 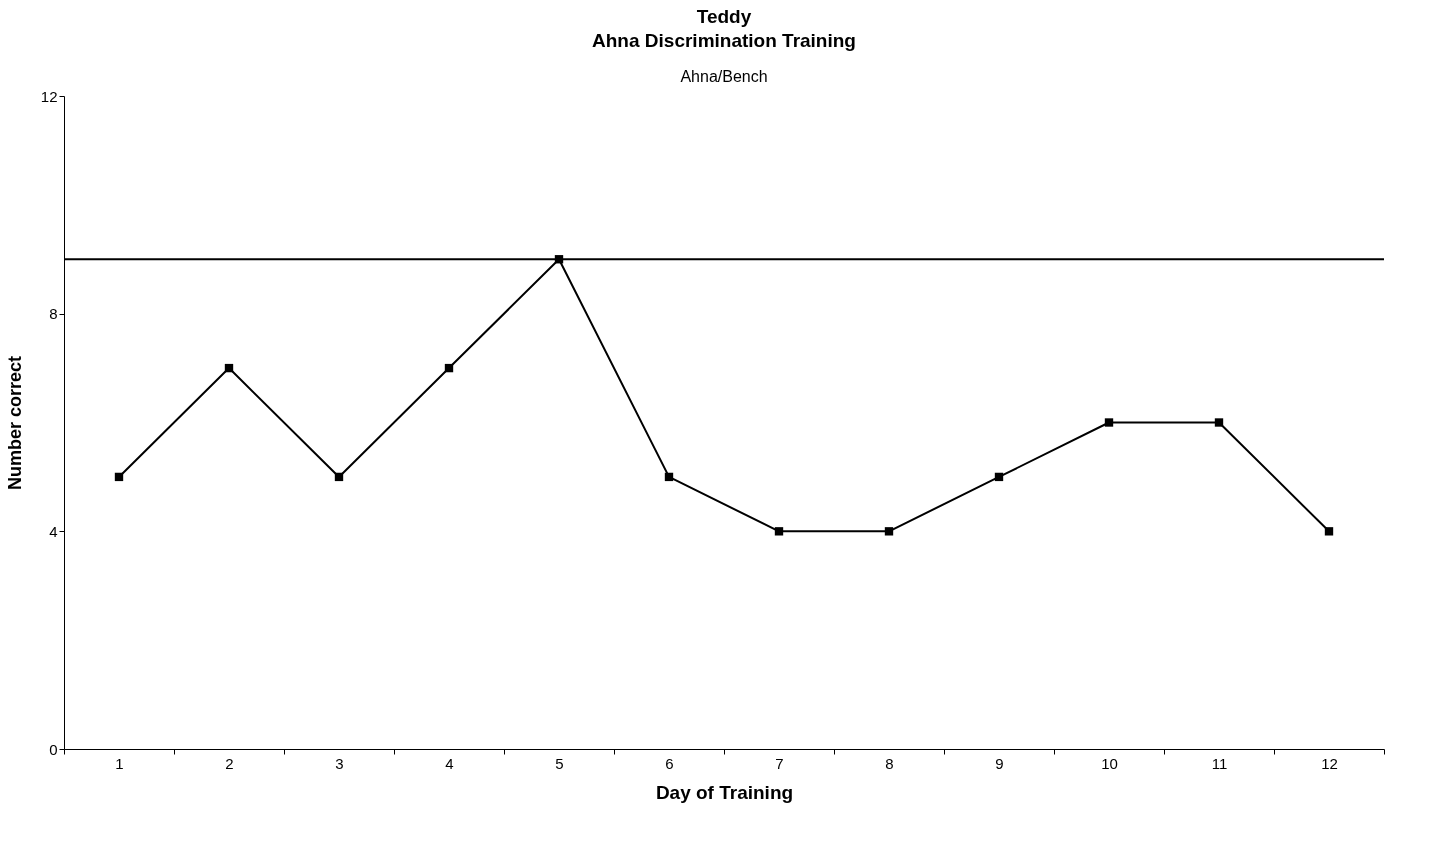 I want to click on x-tick-label: 10, so click(x=1109, y=763).